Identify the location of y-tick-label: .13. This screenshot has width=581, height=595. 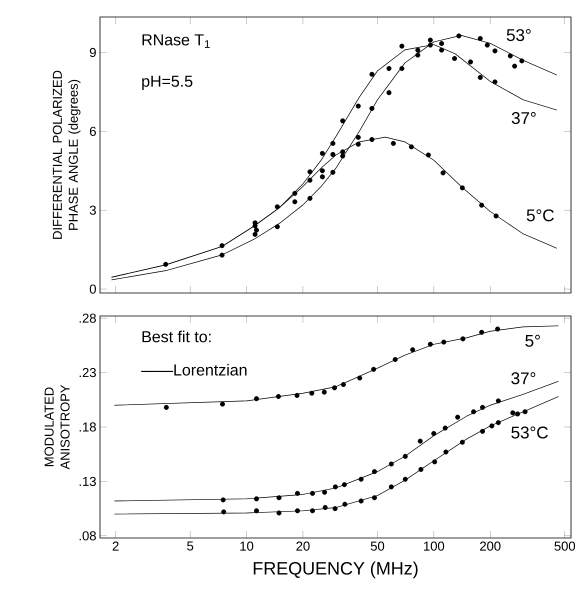
(88, 481).